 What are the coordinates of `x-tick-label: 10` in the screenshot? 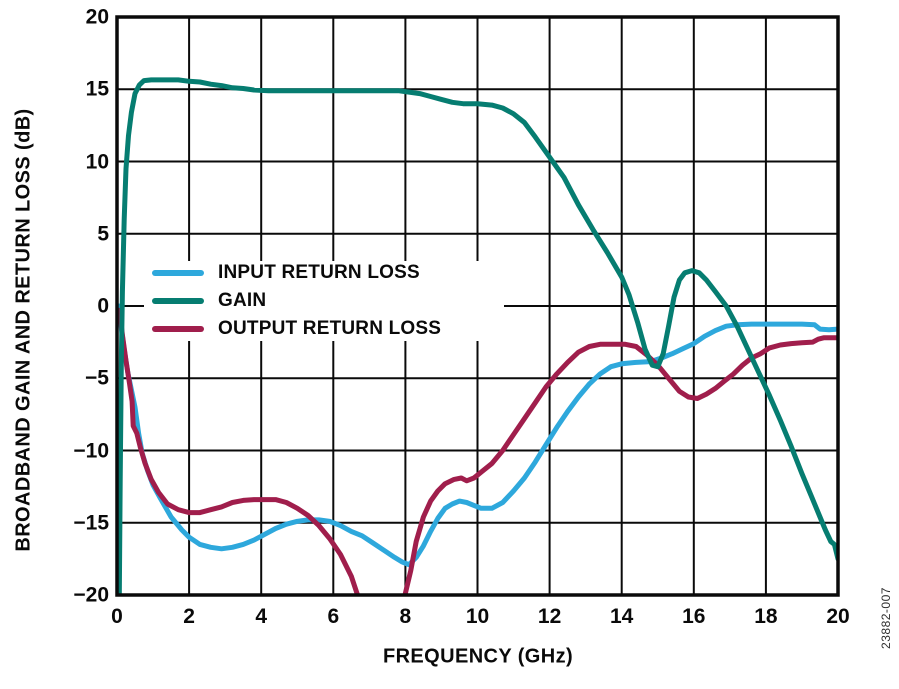 It's located at (477, 616).